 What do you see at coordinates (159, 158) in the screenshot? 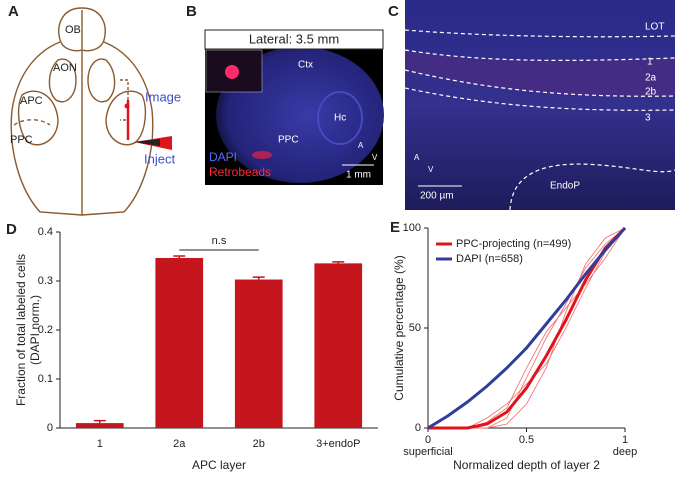
I see `inject-label: Inject` at bounding box center [159, 158].